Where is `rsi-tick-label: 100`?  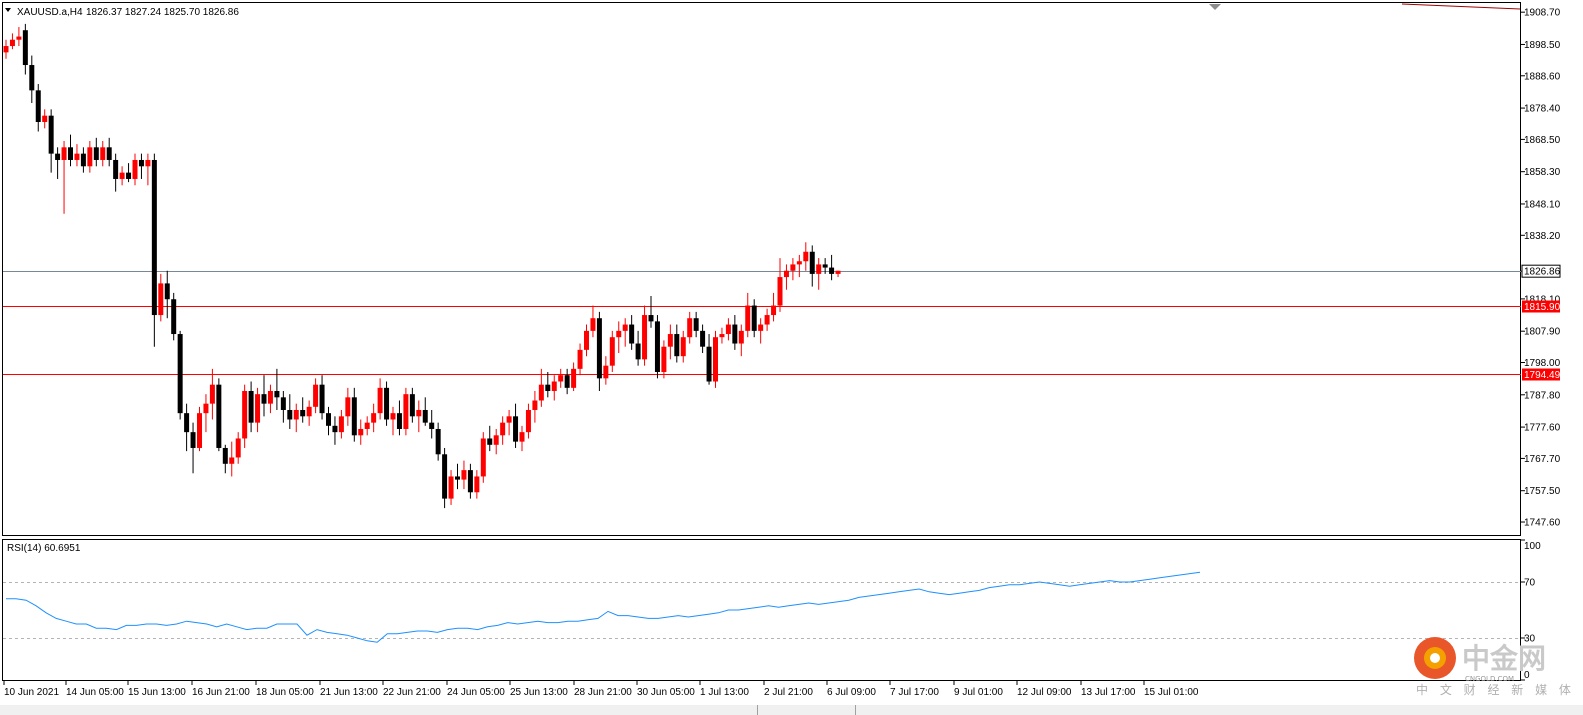
rsi-tick-label: 100 is located at coordinates (1532, 546).